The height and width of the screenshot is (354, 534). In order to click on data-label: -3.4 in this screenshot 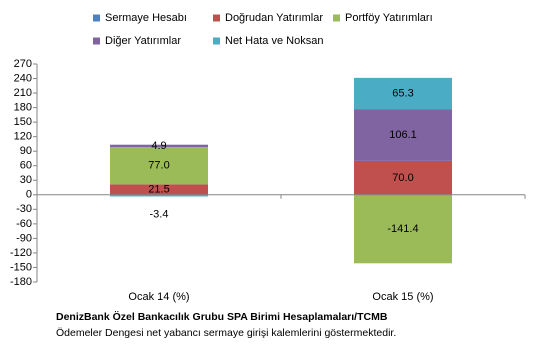, I will do `click(159, 214)`.